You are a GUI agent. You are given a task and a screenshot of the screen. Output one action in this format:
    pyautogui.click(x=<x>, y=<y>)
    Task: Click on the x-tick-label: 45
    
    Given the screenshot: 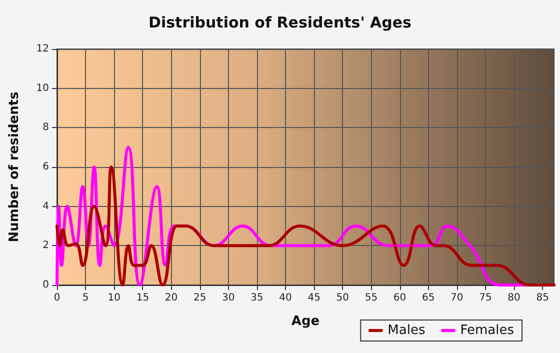 What is the action you would take?
    pyautogui.click(x=314, y=298)
    